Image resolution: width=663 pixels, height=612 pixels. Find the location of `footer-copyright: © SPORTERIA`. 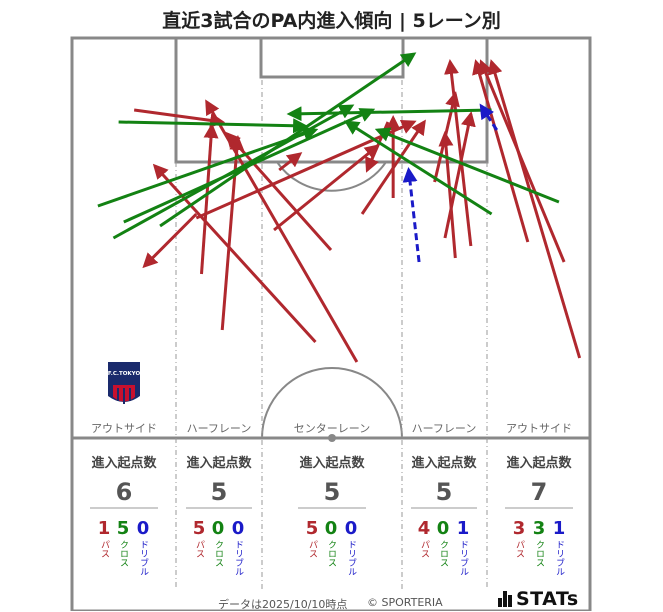

footer-copyright: © SPORTERIA is located at coordinates (405, 602).